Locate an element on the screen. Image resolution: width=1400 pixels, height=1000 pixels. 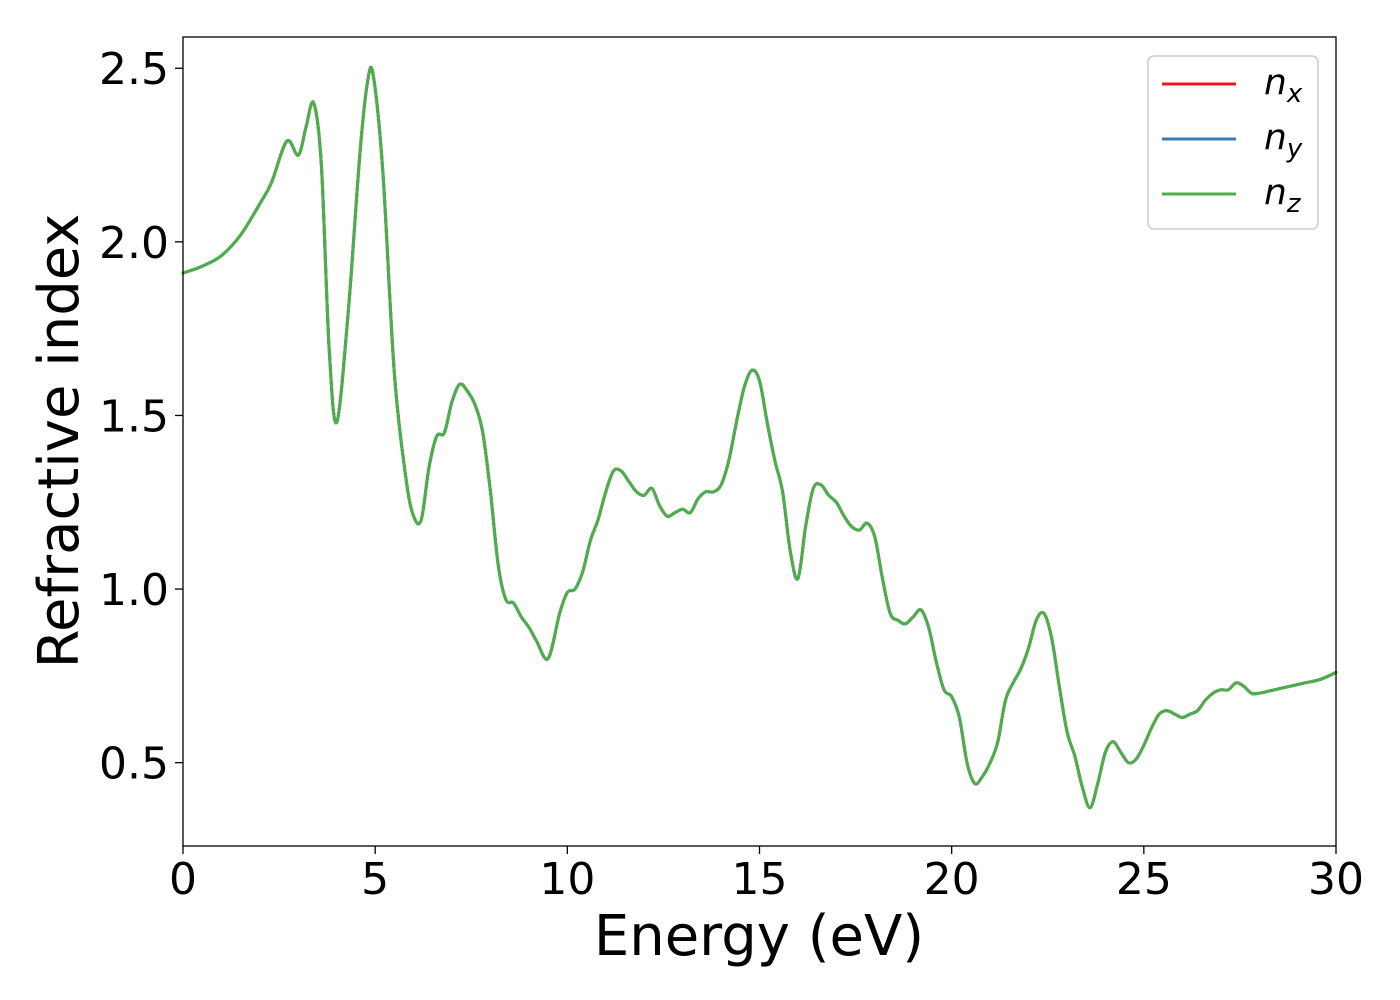
x-axis-ticks: 0 5 10 15 20 25 30 is located at coordinates (766, 875).